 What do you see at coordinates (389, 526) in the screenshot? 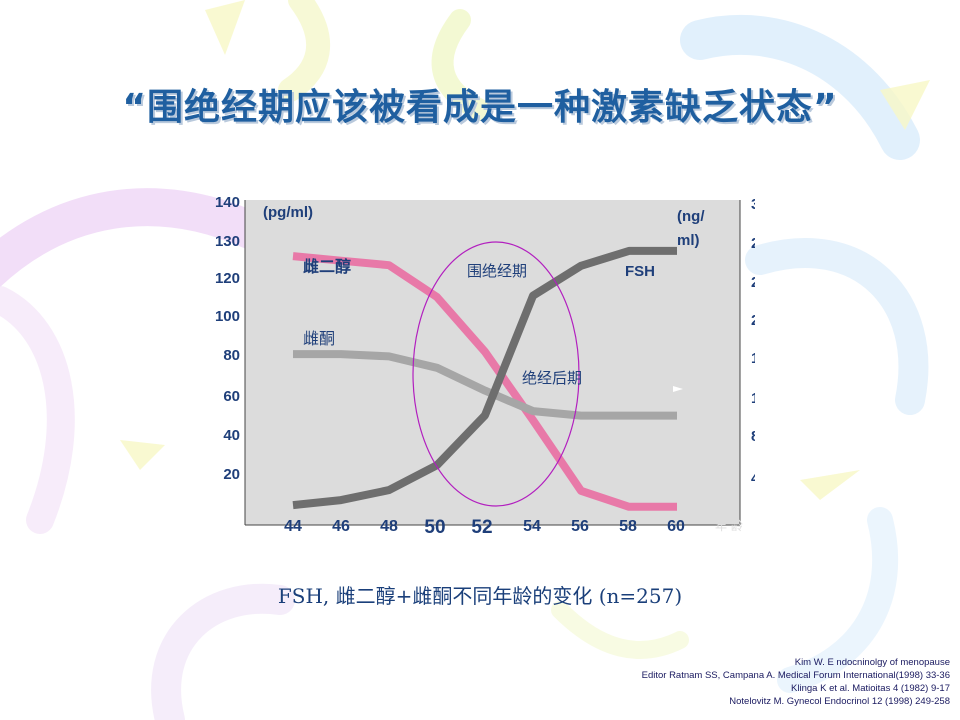
I see `x-tick-48: 48` at bounding box center [389, 526].